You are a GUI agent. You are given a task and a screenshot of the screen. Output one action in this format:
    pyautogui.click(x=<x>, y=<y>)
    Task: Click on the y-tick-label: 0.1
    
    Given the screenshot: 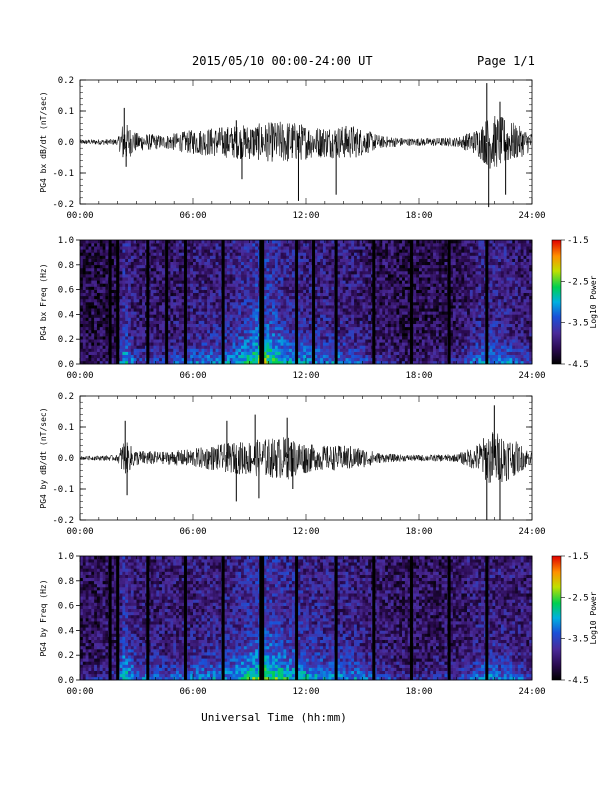 What is the action you would take?
    pyautogui.click(x=66, y=112)
    